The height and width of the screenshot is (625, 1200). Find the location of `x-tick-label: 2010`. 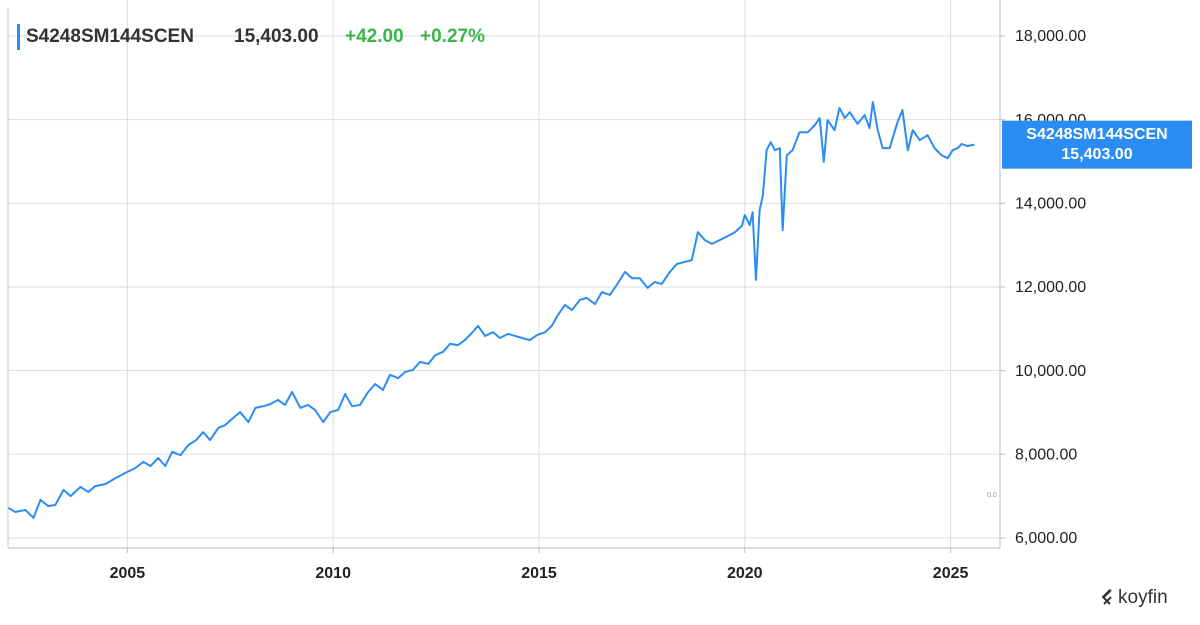

x-tick-label: 2010 is located at coordinates (333, 573).